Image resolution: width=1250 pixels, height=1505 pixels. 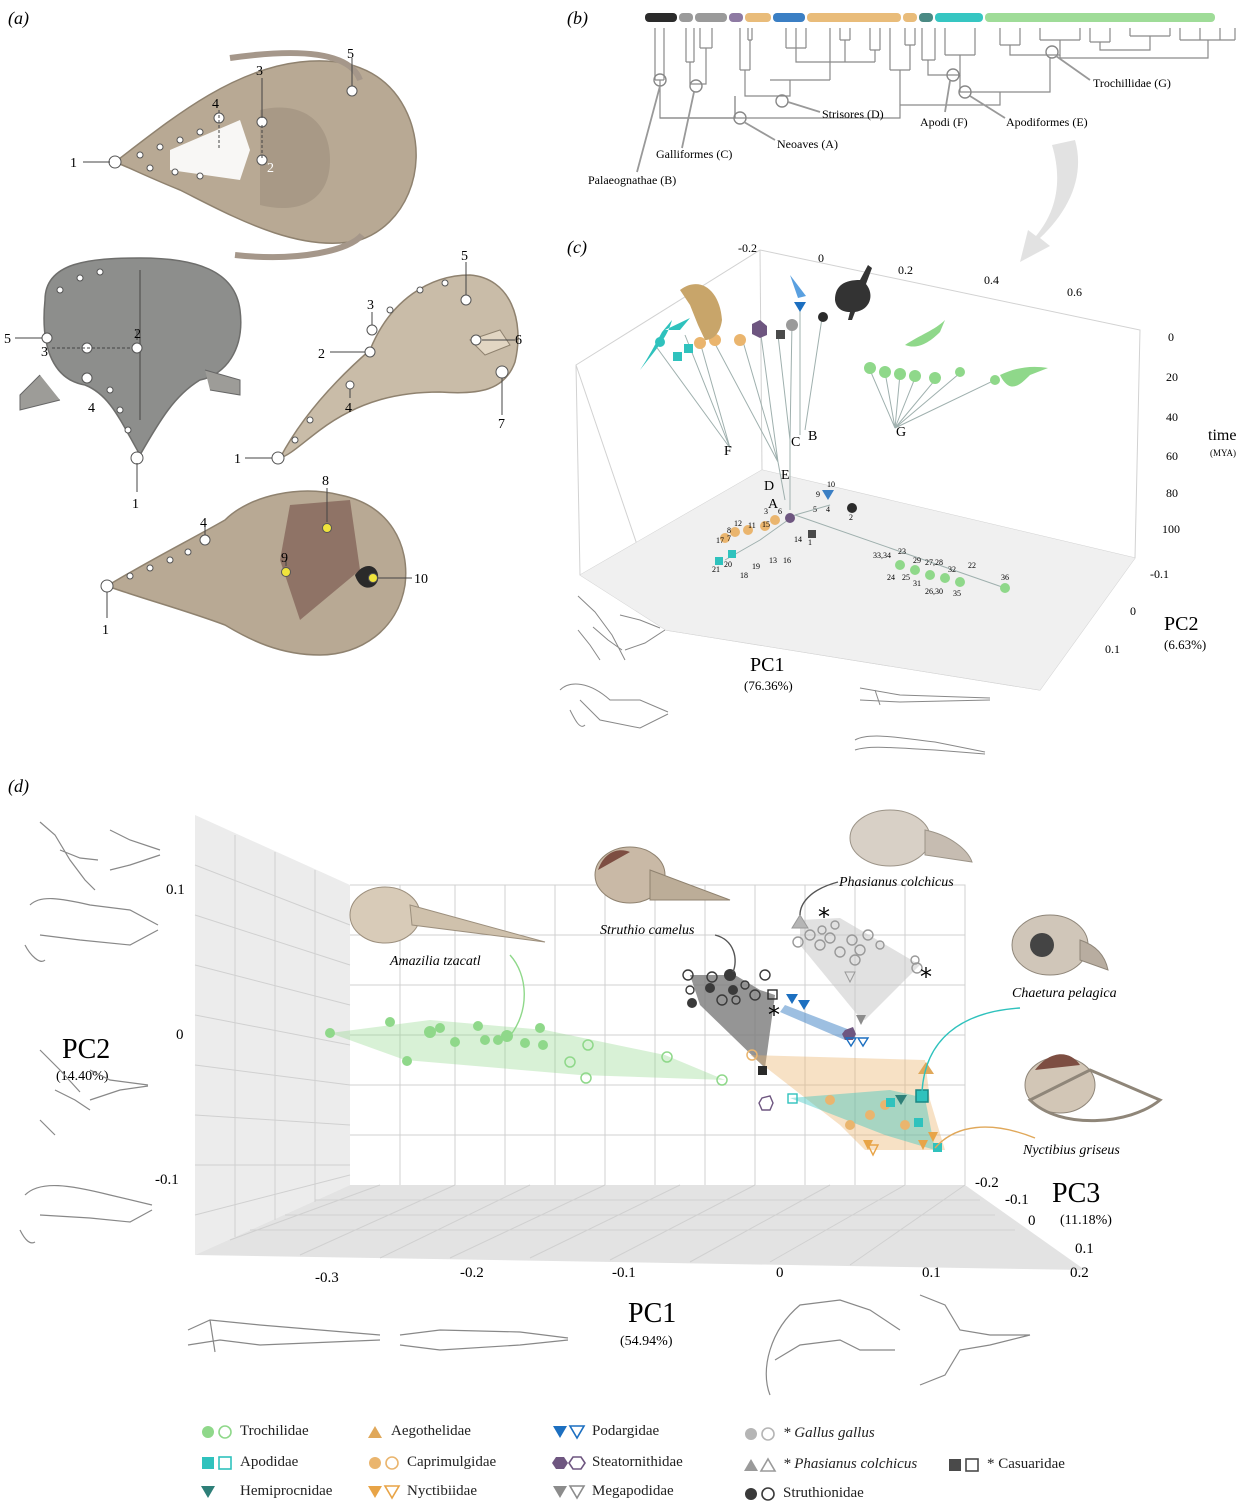 What do you see at coordinates (787, 560) in the screenshot?
I see `tip-number: 16` at bounding box center [787, 560].